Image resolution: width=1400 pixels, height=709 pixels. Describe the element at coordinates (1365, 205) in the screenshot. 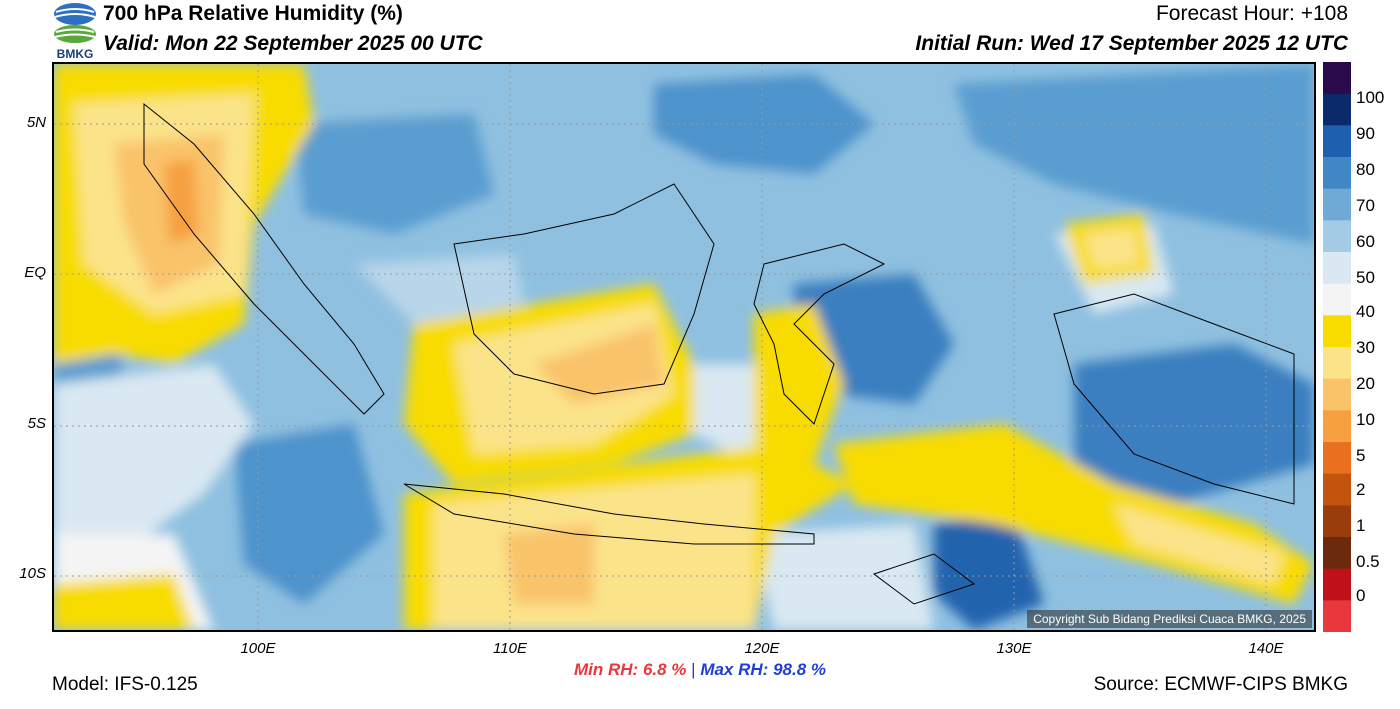

I see `colorbar-label-70: 70` at that location.